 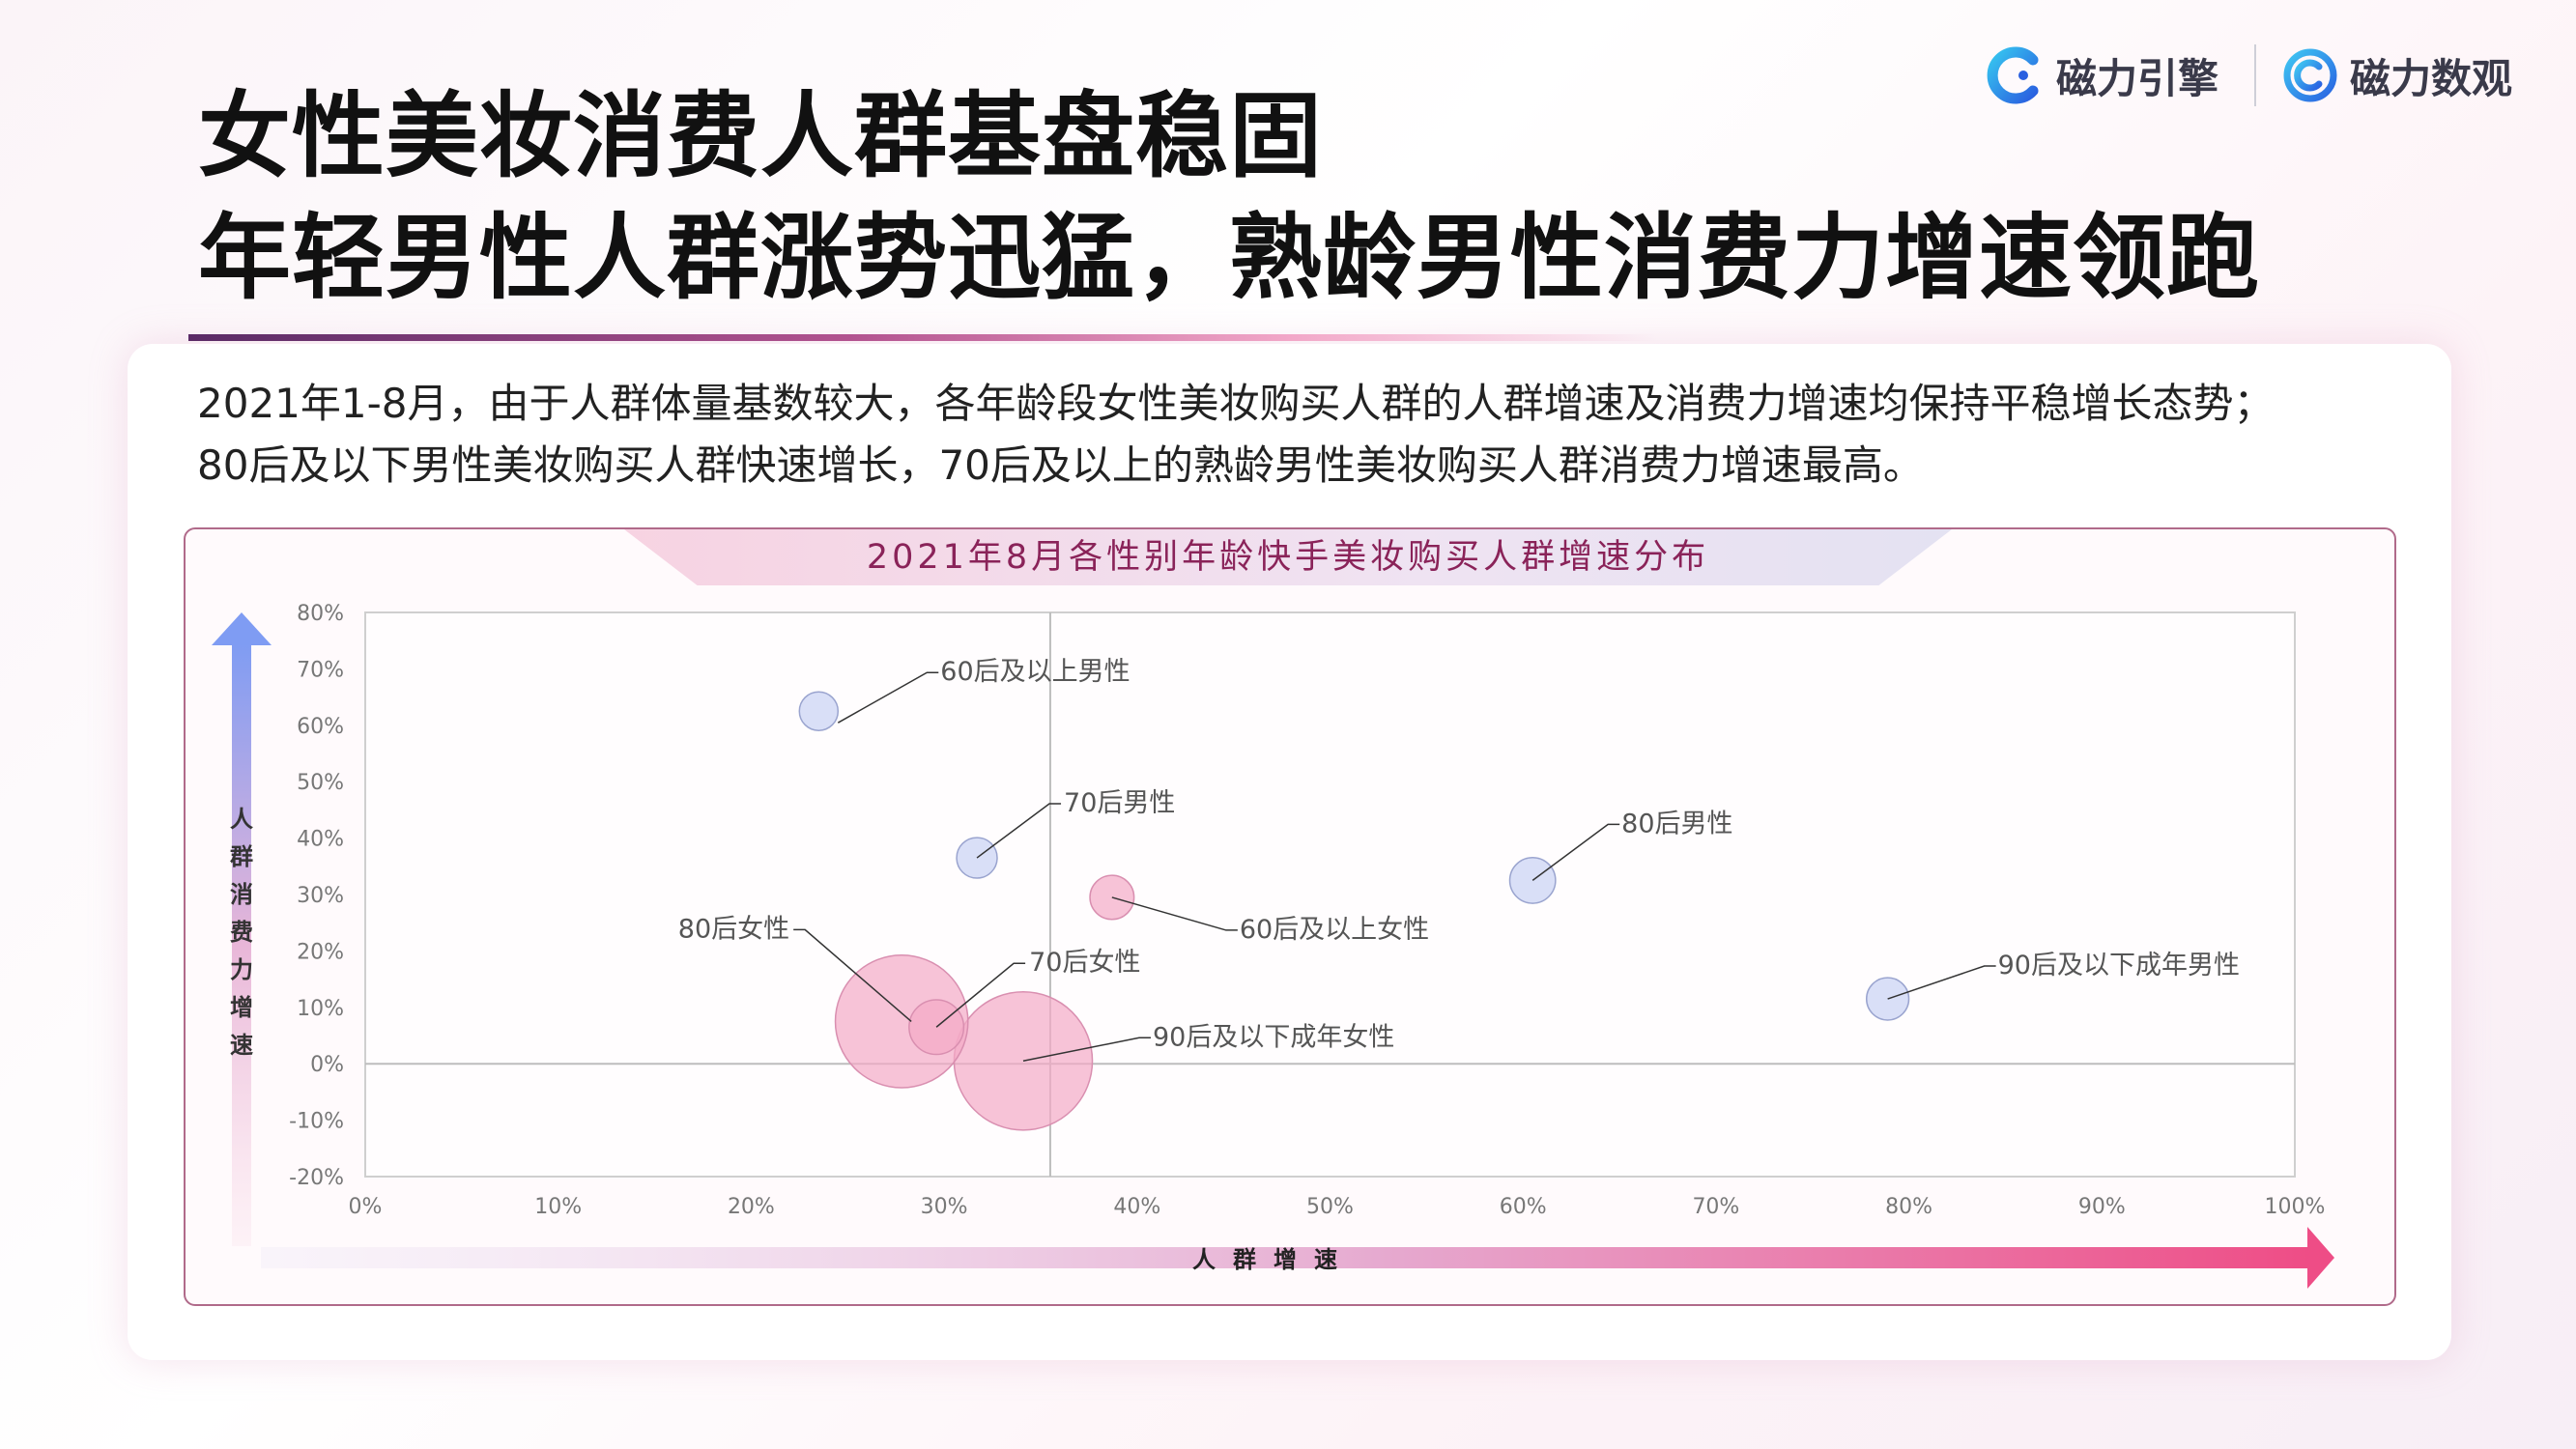 I want to click on y-tick-label: -10%, so click(x=317, y=1122).